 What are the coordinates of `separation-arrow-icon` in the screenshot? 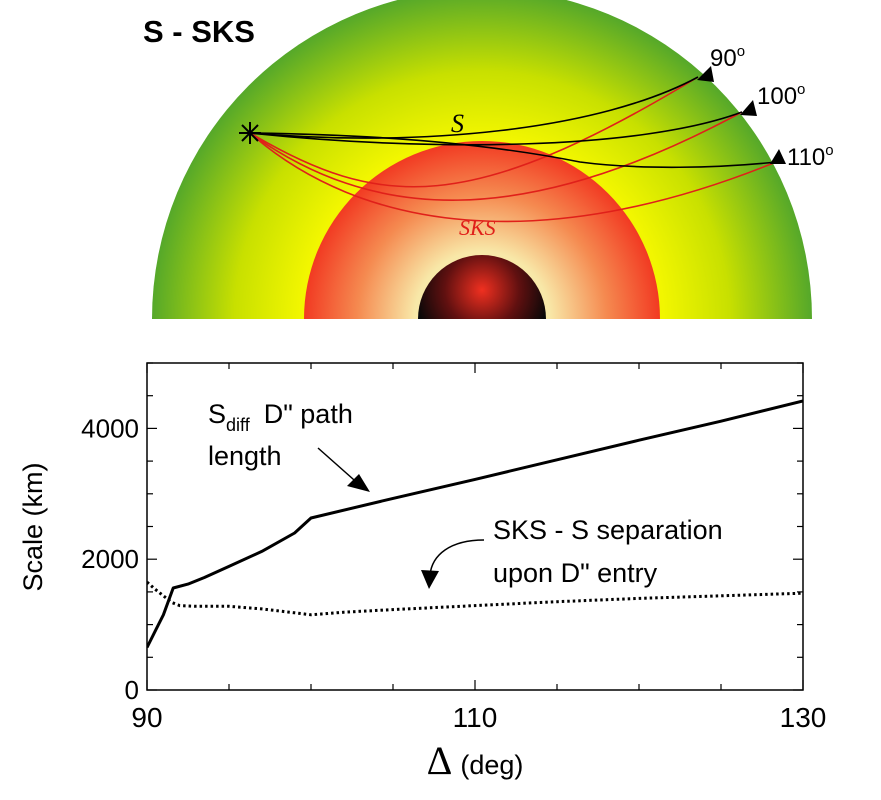 It's located at (453, 564).